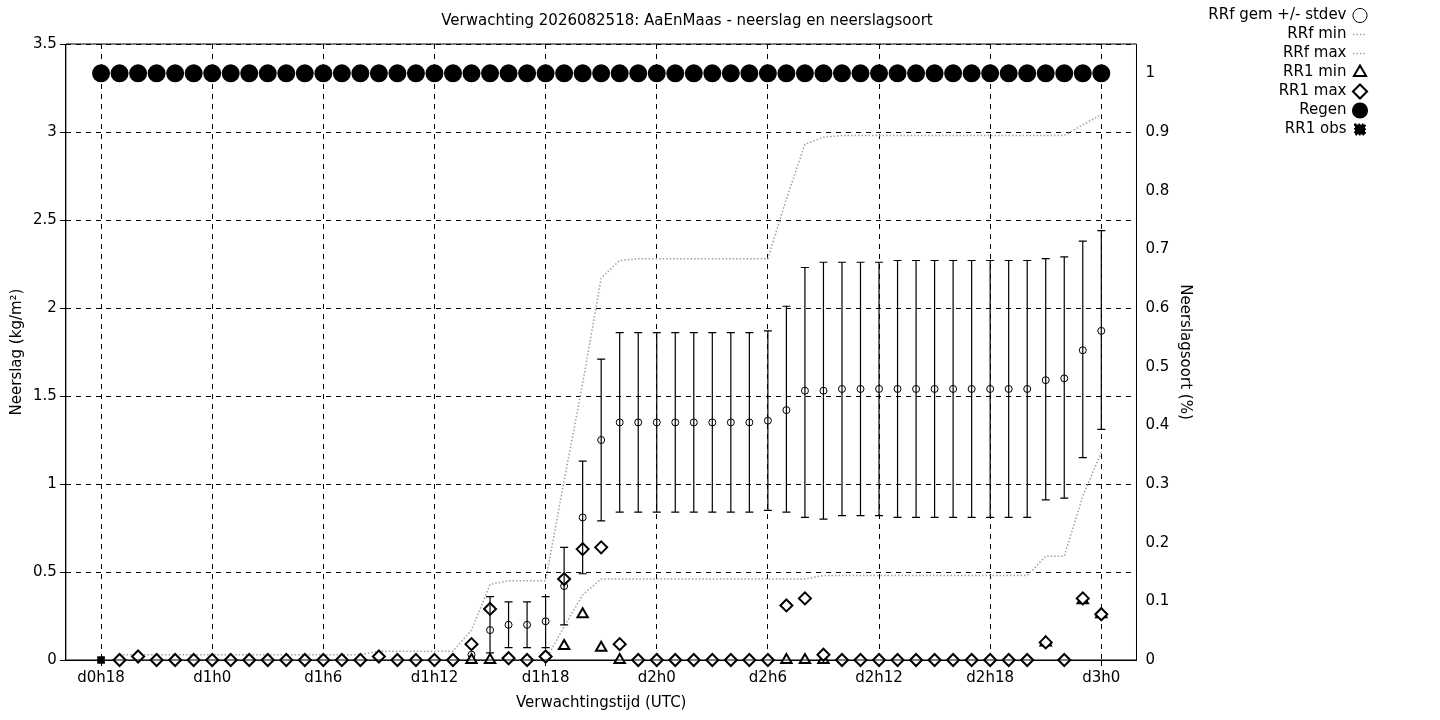 The height and width of the screenshot is (720, 1440). Describe the element at coordinates (1312, 90) in the screenshot. I see `legend-label: RR1 max` at that location.